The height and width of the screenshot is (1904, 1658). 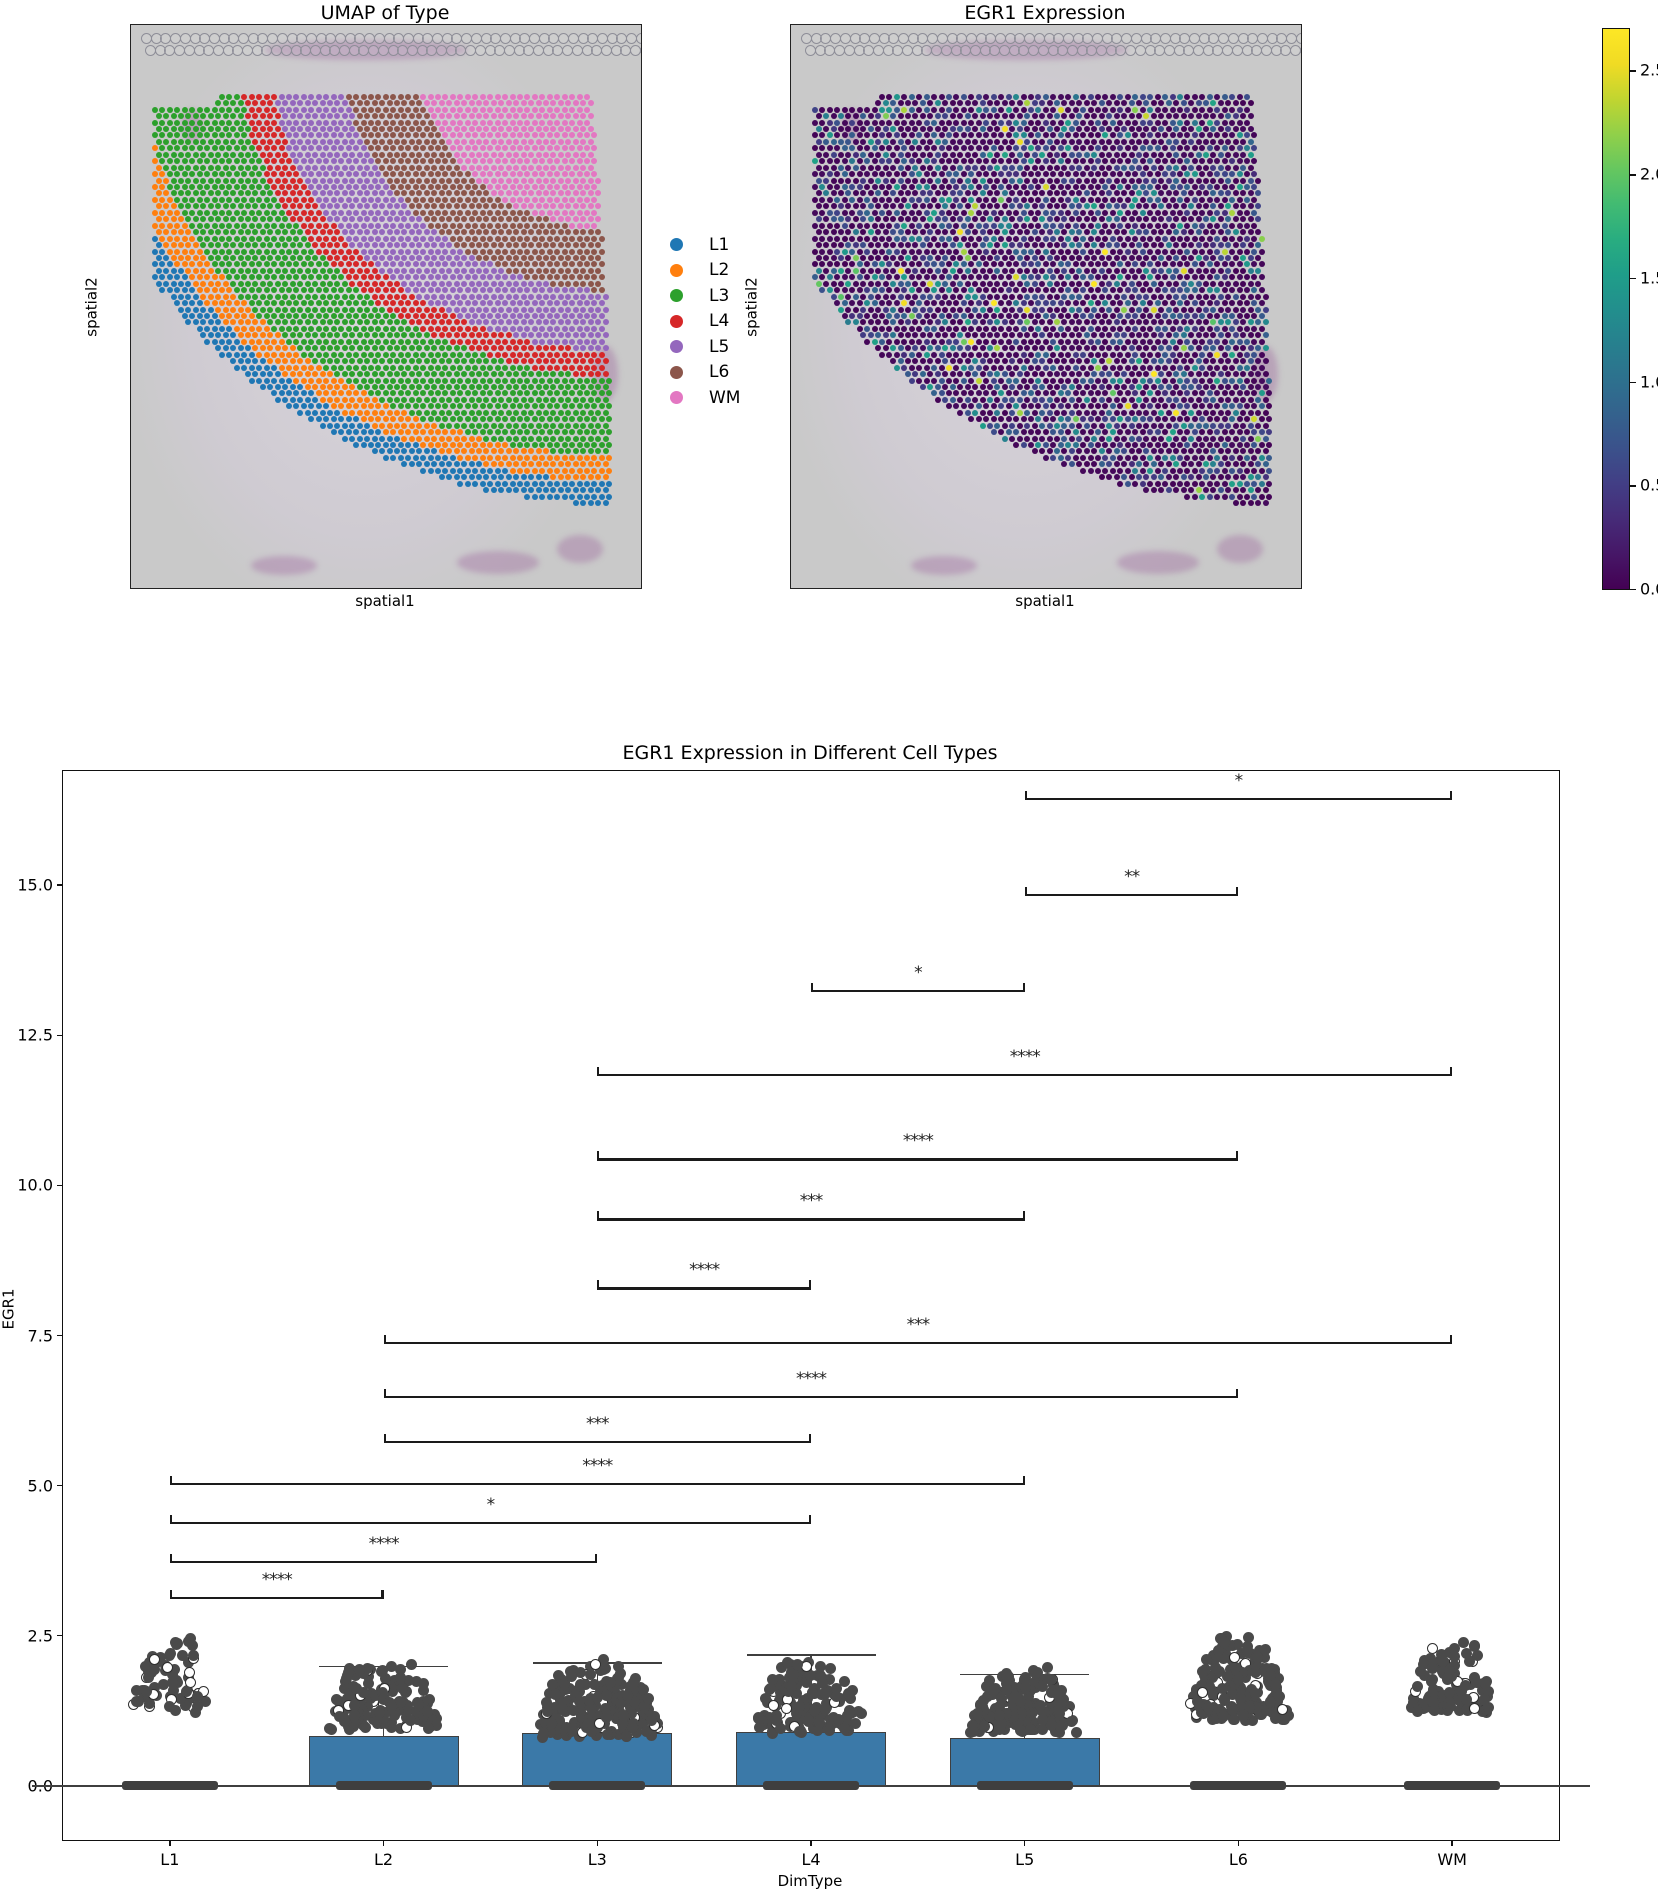 What do you see at coordinates (705, 245) in the screenshot?
I see `legend-item-l1: L1` at bounding box center [705, 245].